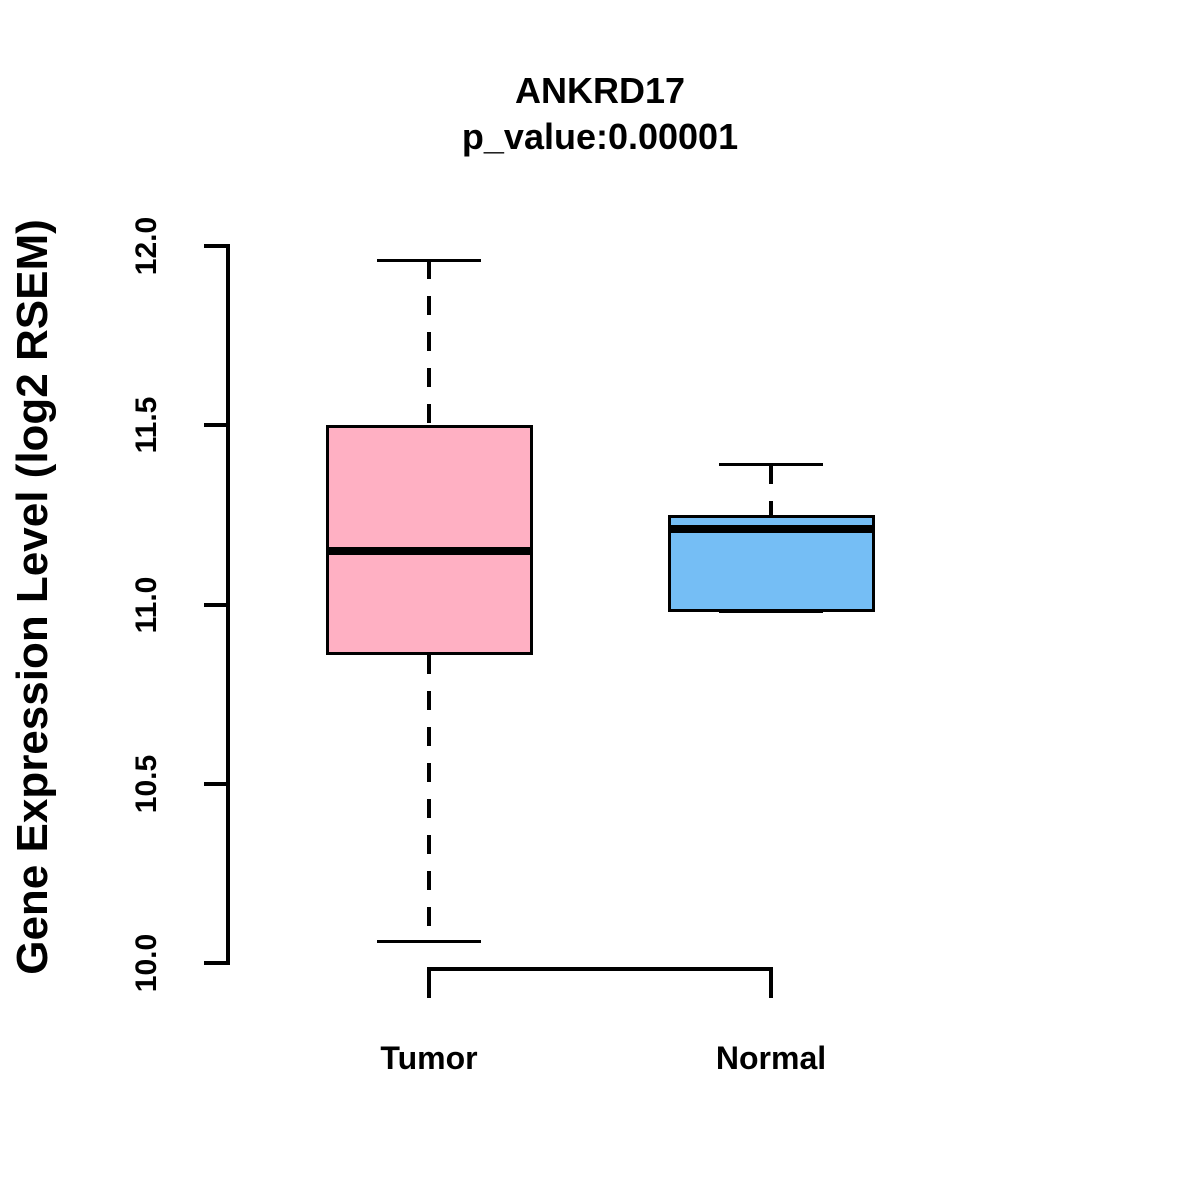 The image size is (1200, 1200). What do you see at coordinates (146, 246) in the screenshot?
I see `y-tick-label: 12.0` at bounding box center [146, 246].